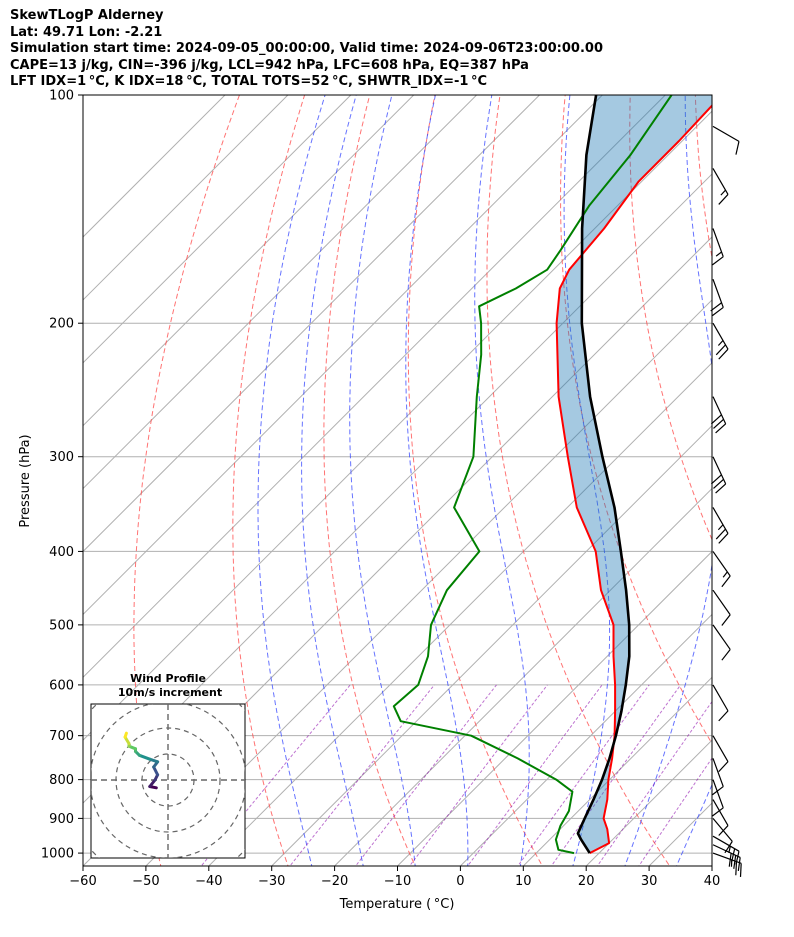 This screenshot has width=794, height=937. Describe the element at coordinates (168, 781) in the screenshot. I see `hodograph-plot` at that location.